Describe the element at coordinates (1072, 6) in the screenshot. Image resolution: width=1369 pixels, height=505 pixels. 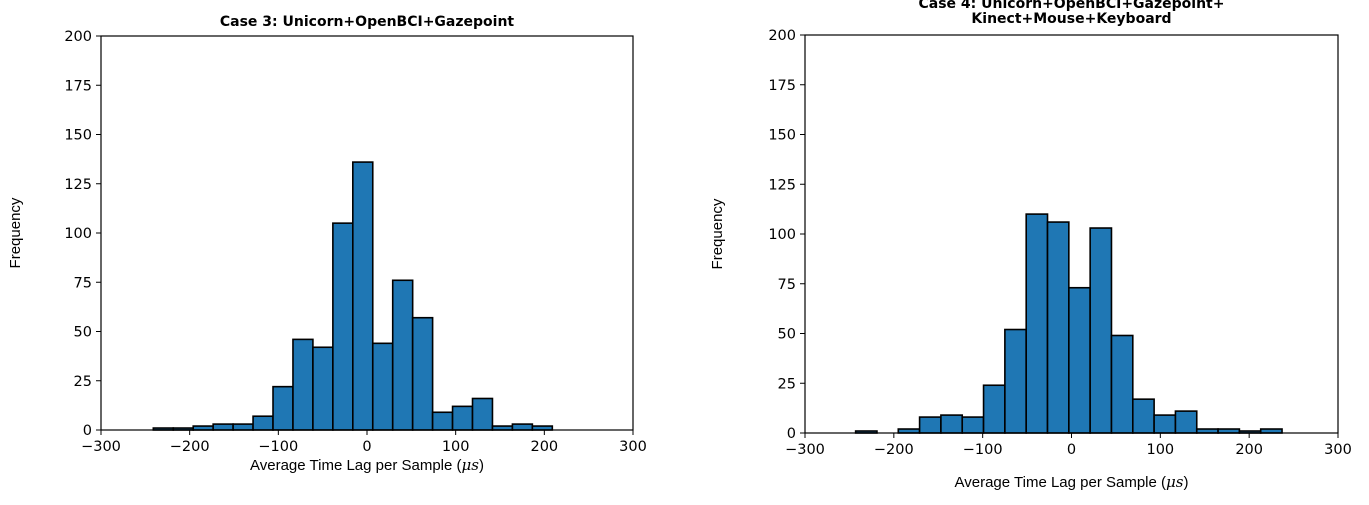
I see `chart-title: Case 4: Unicorn+OpenBCI+Gazepoint+` at that location.